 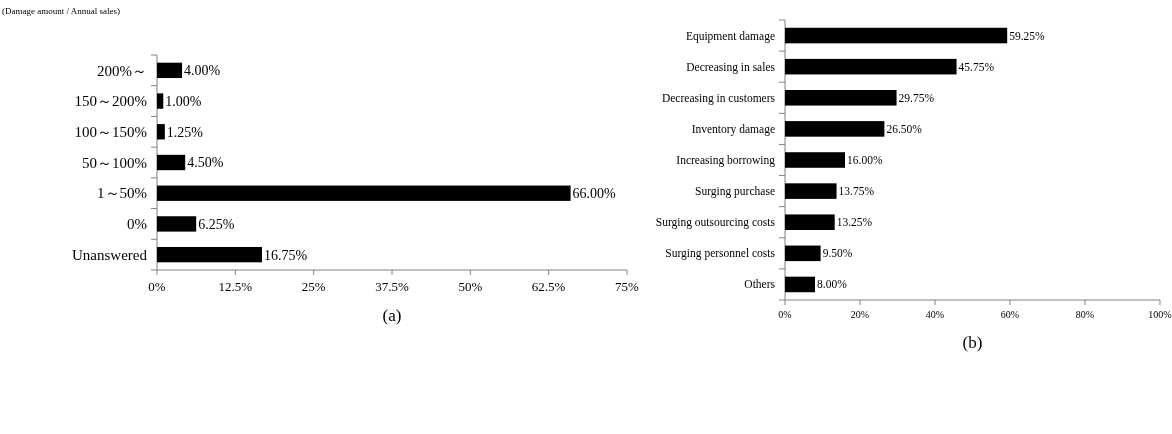 What do you see at coordinates (110, 254) in the screenshot?
I see `y-tick-label: Unanswered` at bounding box center [110, 254].